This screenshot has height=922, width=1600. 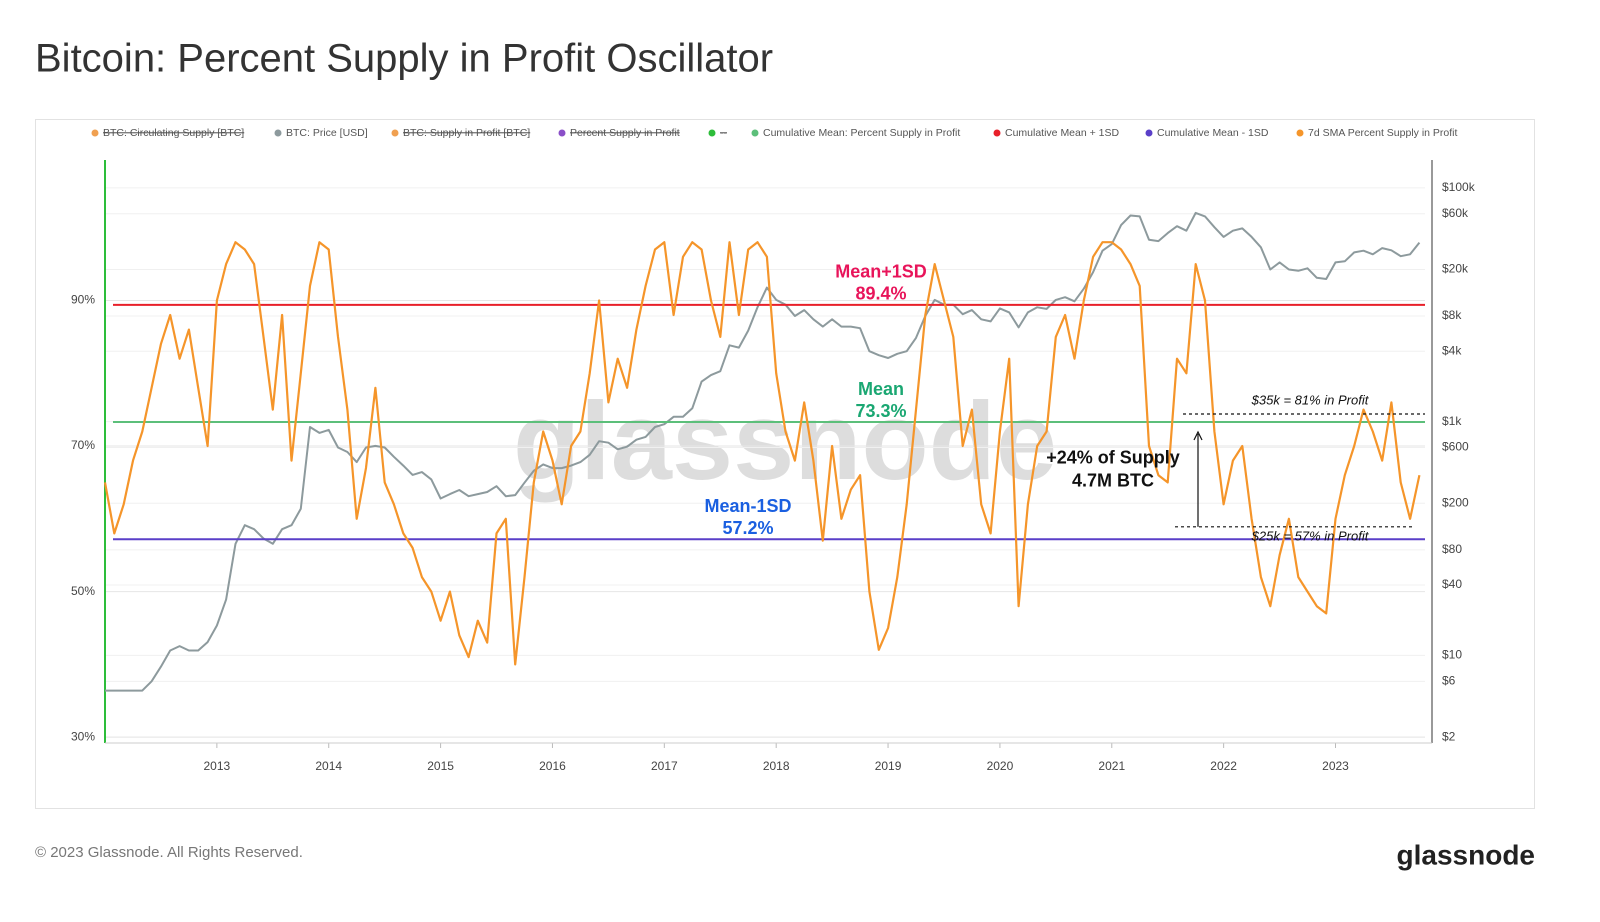 What do you see at coordinates (880, 294) in the screenshot?
I see `reference-value-label: 89.4%` at bounding box center [880, 294].